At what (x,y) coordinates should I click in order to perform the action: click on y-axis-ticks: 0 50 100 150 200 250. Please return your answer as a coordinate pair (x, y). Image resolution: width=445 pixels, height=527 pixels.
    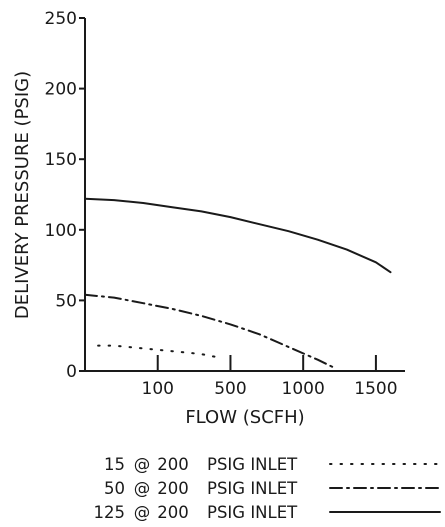
    Looking at the image, I should click on (65, 195).